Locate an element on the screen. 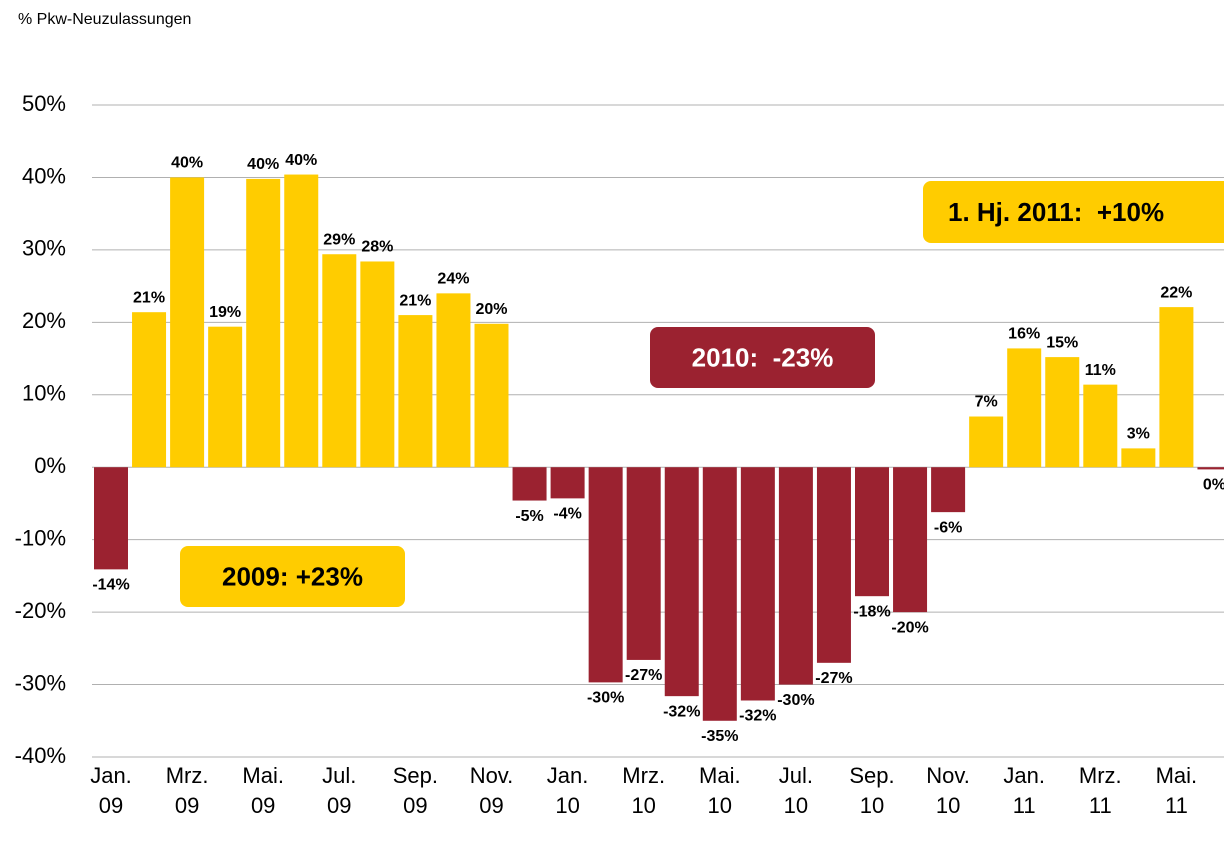  data-label: 20% is located at coordinates (491, 309).